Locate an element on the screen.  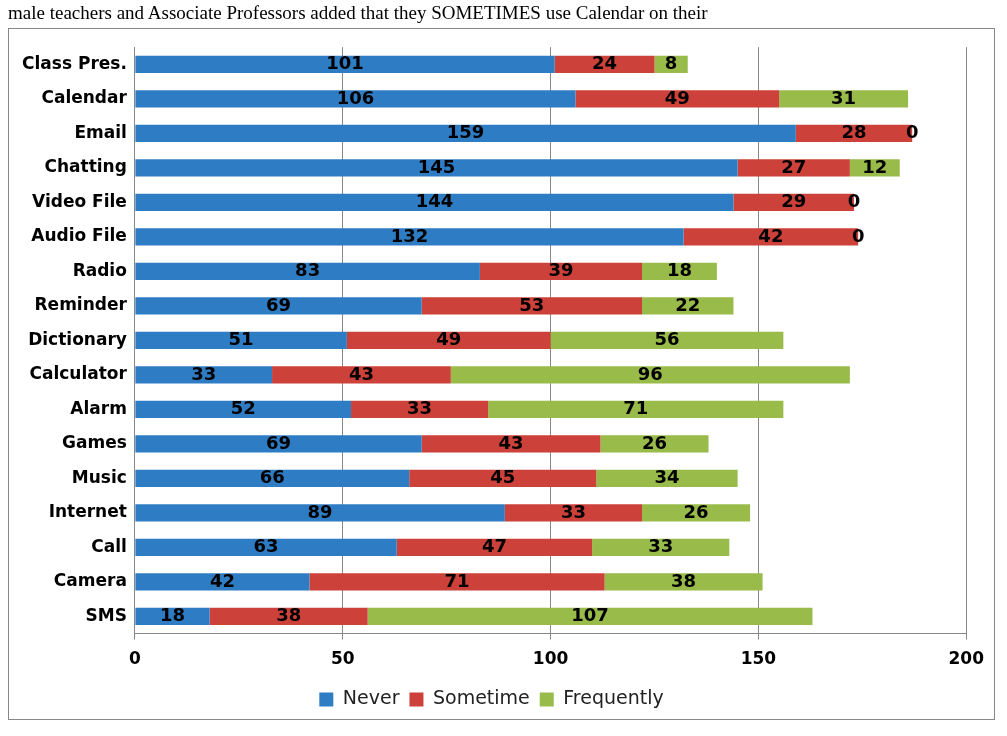
data-label: 96 is located at coordinates (650, 373).